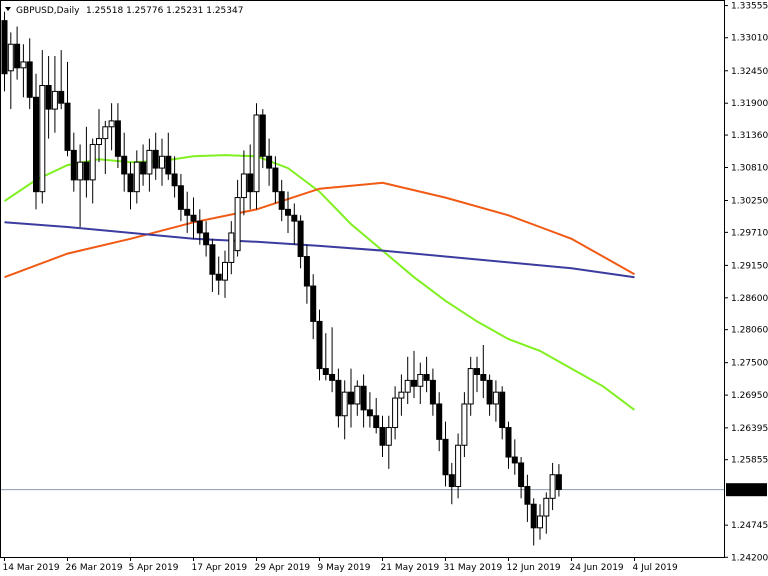  What do you see at coordinates (8, 9) in the screenshot?
I see `triangle-down-icon` at bounding box center [8, 9].